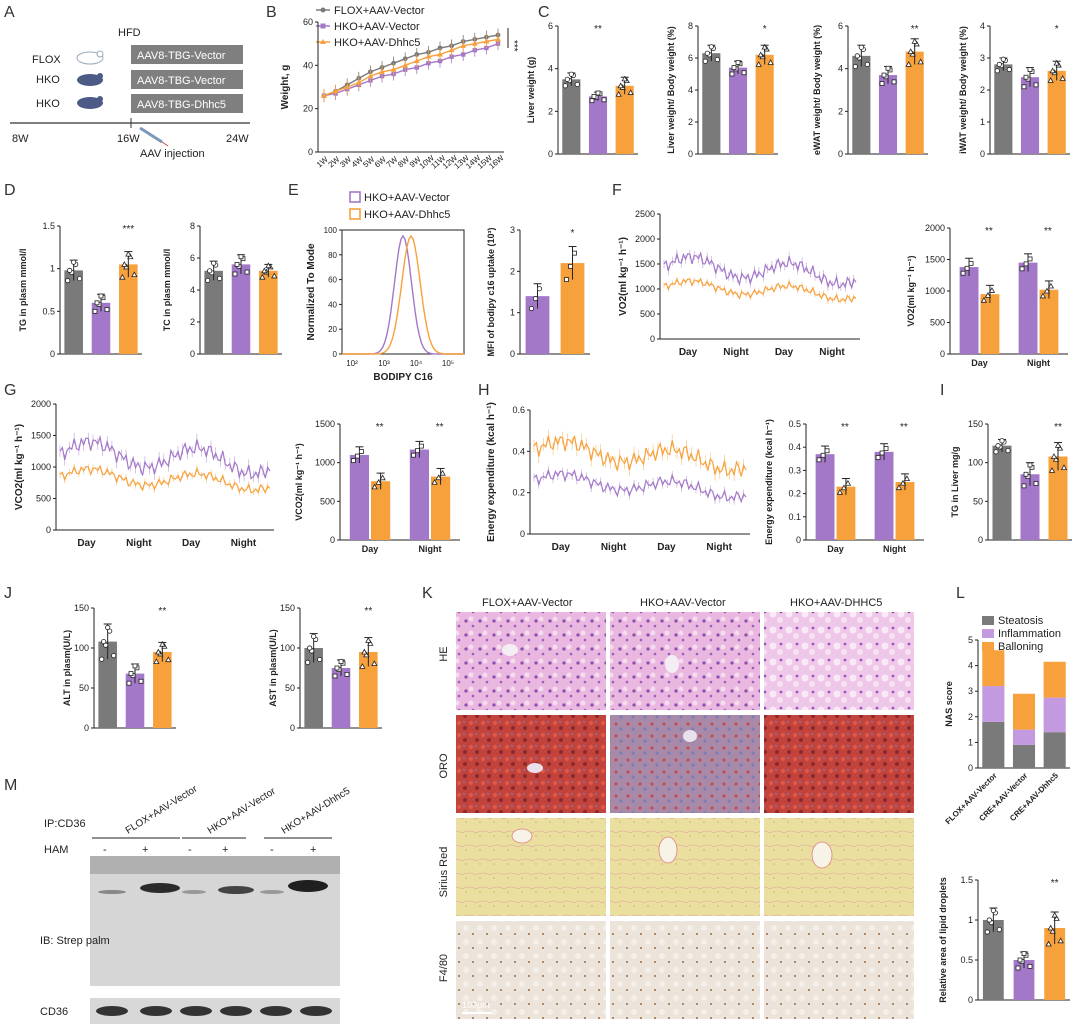 This screenshot has width=1080, height=1032. Describe the element at coordinates (290, 688) in the screenshot. I see `y-tick-label: 50` at that location.